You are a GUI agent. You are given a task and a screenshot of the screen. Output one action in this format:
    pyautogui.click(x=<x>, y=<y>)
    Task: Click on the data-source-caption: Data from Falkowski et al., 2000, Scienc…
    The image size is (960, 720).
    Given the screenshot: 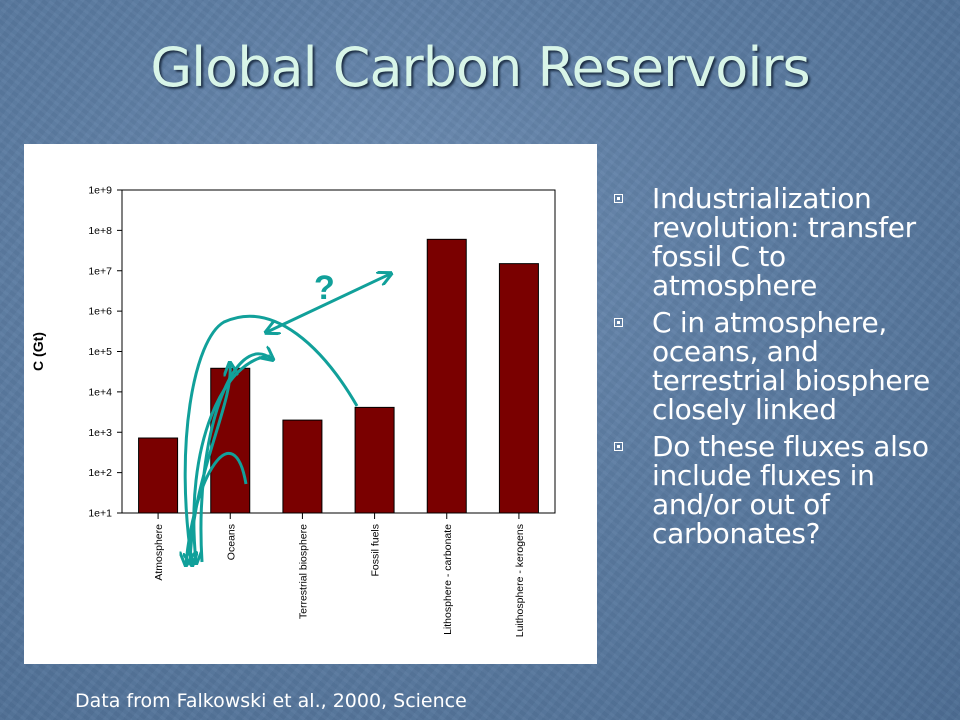 What is the action you would take?
    pyautogui.click(x=271, y=701)
    